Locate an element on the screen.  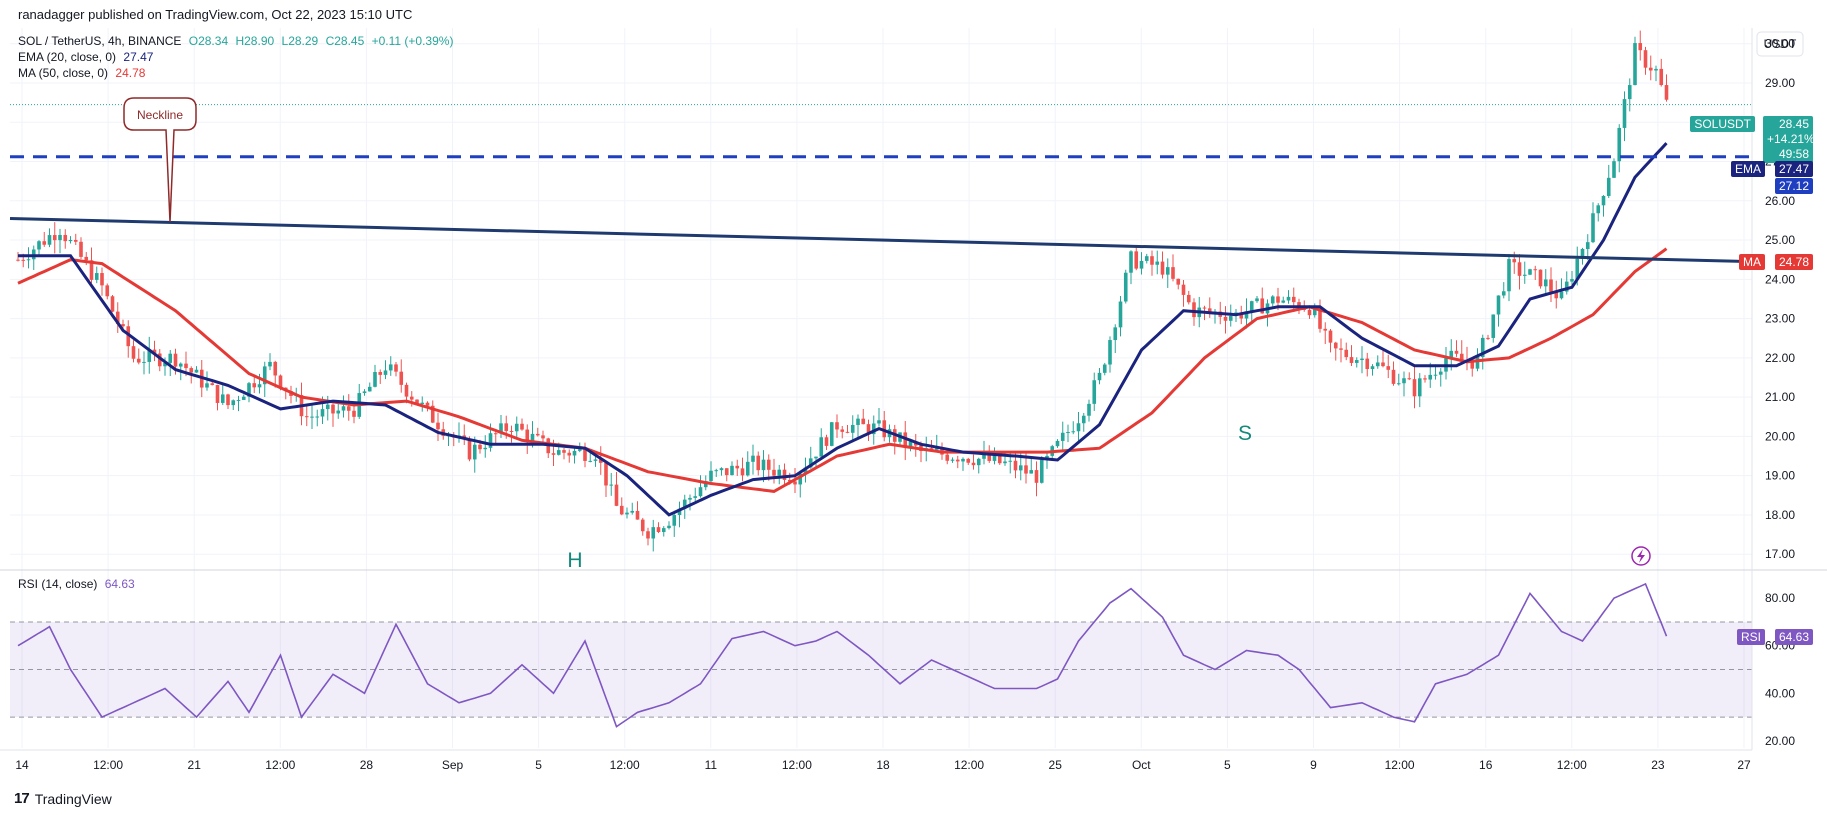
ema-label: EMA (20, close, 0) is located at coordinates (67, 57).